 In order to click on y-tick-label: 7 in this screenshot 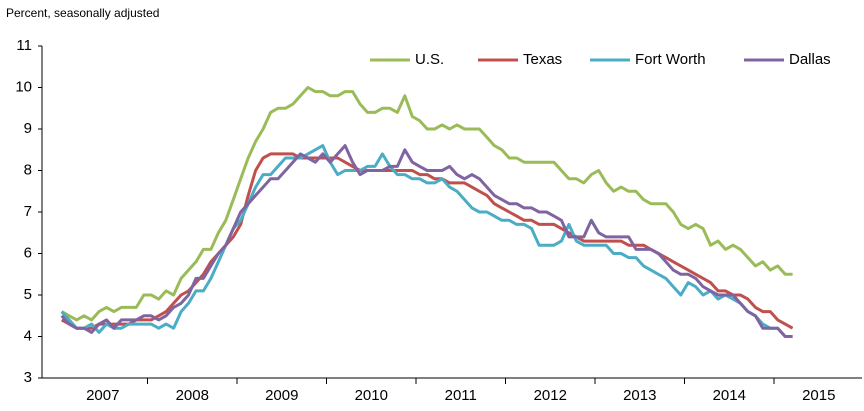, I will do `click(28, 211)`.